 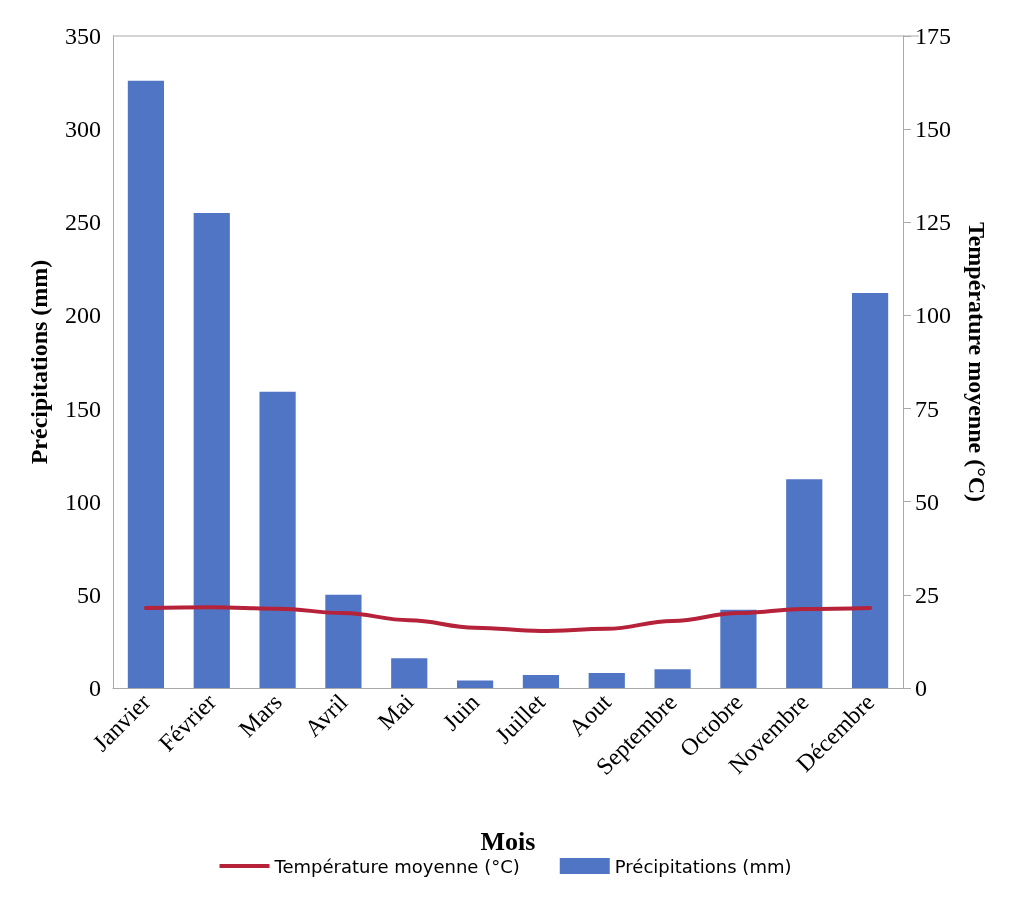 What do you see at coordinates (508, 619) in the screenshot?
I see `line-series` at bounding box center [508, 619].